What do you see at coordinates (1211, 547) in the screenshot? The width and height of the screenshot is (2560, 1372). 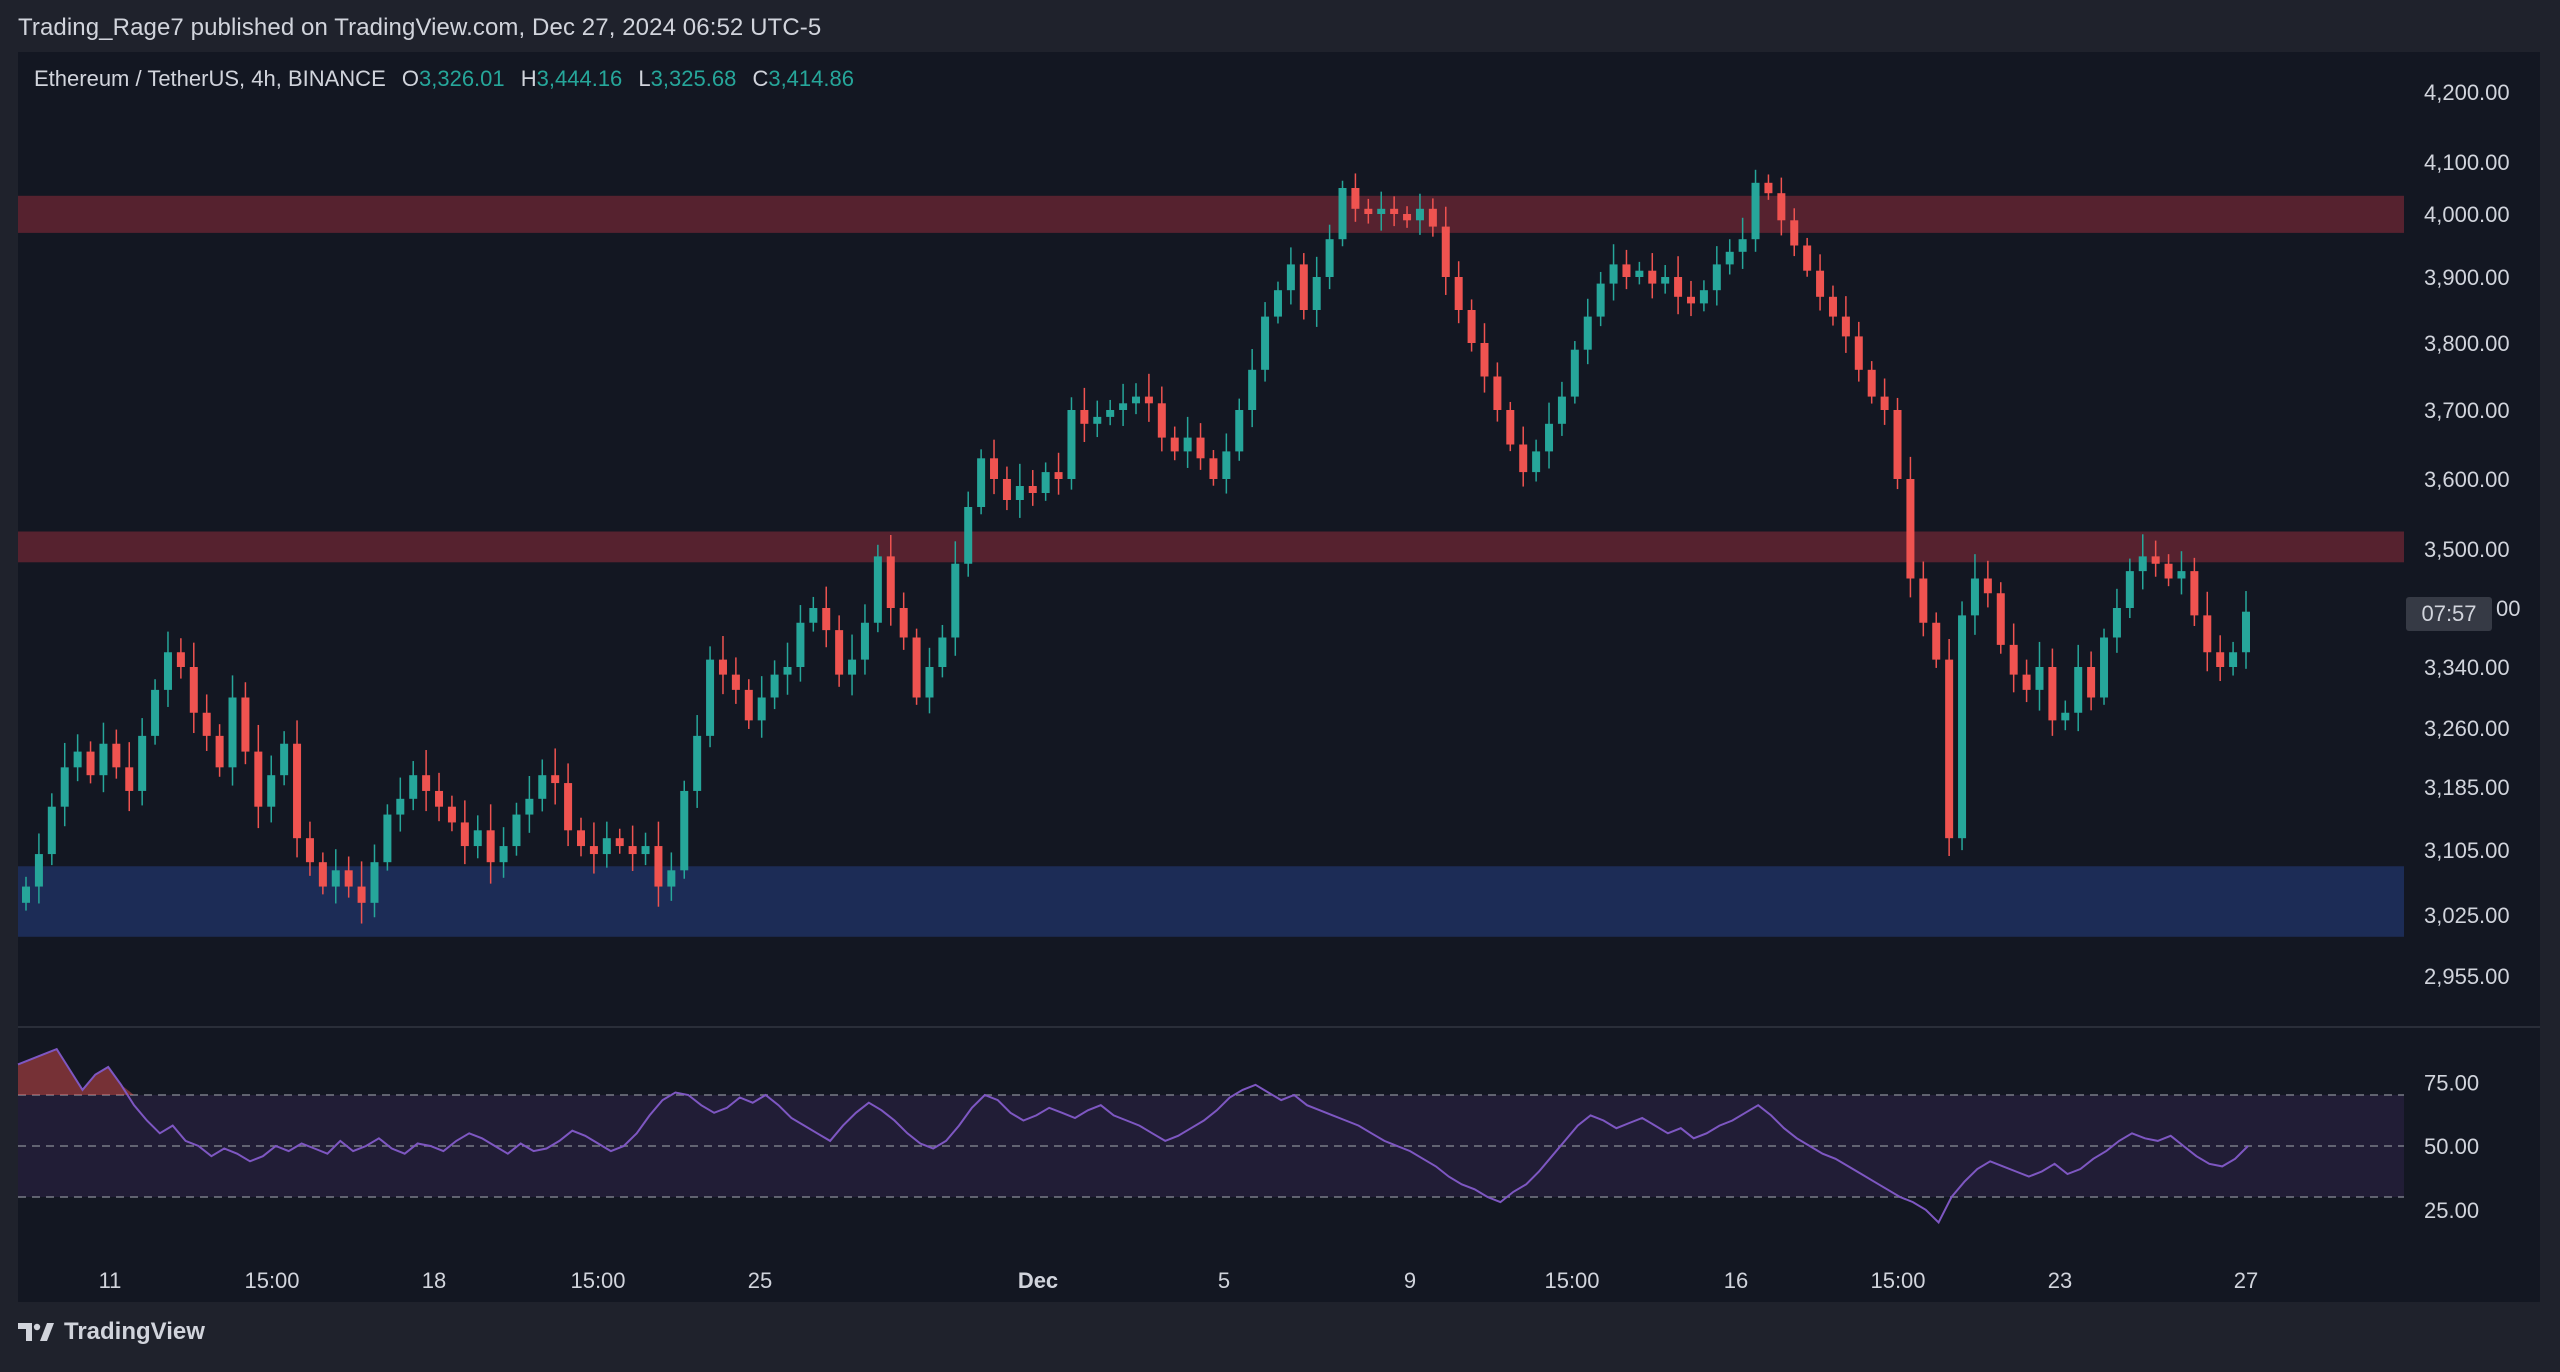 I see `zone-resistance-lower` at bounding box center [1211, 547].